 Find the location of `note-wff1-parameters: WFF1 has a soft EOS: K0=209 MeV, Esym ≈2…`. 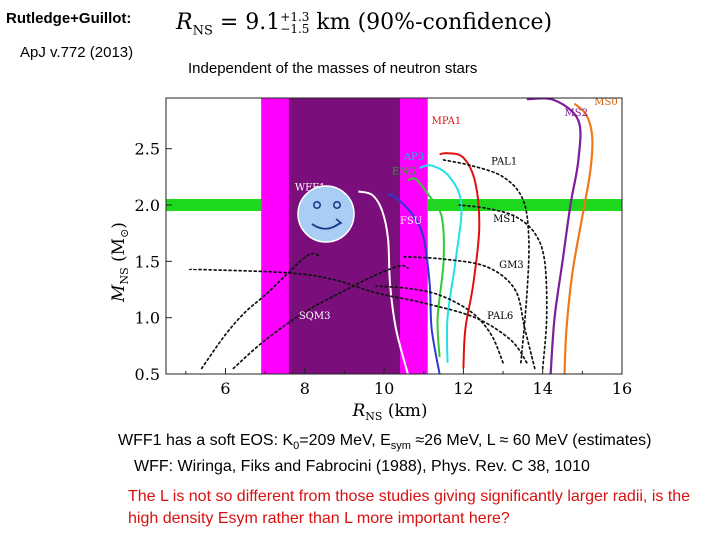

note-wff1-parameters: WFF1 has a soft EOS: K0=209 MeV, Esym ≈2… is located at coordinates (384, 442).